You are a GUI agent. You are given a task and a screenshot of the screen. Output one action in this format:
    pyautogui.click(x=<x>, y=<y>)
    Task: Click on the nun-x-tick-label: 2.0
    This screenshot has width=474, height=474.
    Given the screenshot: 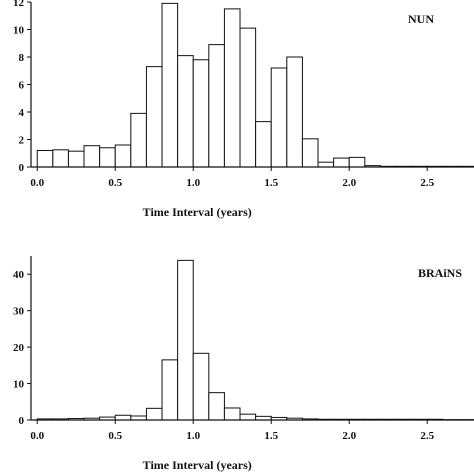 What is the action you would take?
    pyautogui.click(x=349, y=183)
    